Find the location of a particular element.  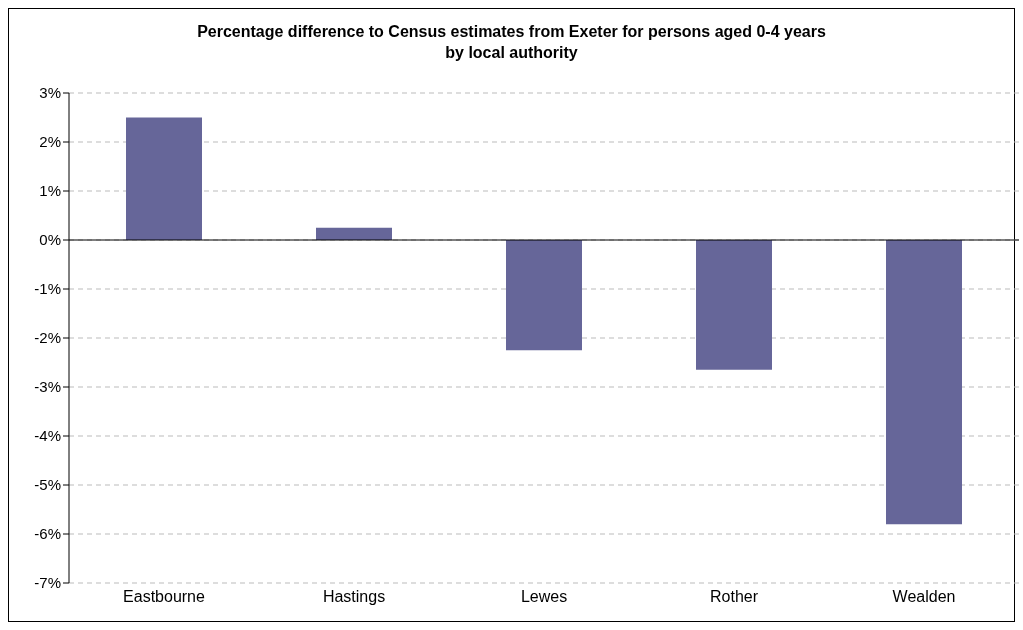

x-tick-label: Wealden is located at coordinates (924, 597).